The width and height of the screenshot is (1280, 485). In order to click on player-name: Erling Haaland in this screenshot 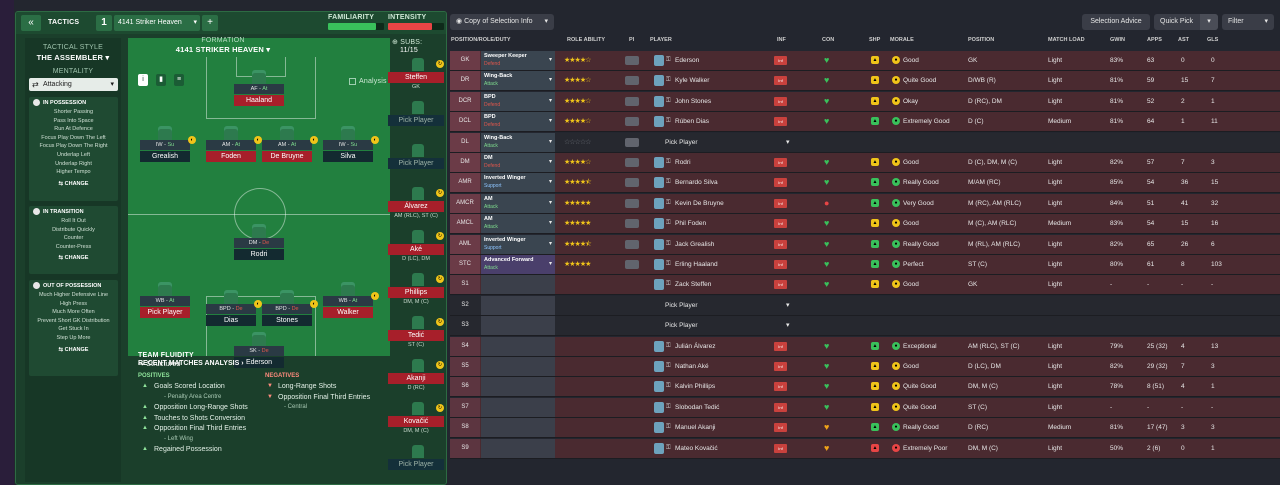, I will do `click(696, 264)`.